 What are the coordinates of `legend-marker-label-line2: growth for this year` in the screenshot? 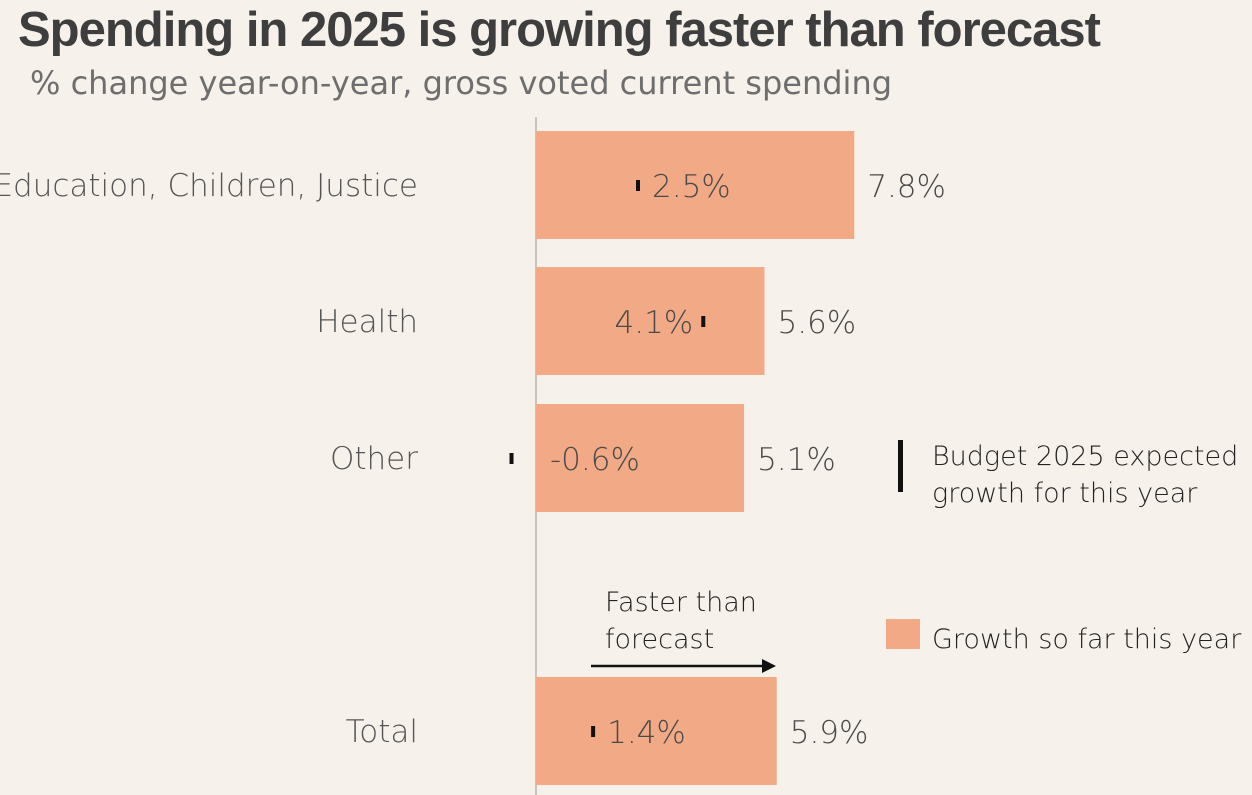 It's located at (1065, 493).